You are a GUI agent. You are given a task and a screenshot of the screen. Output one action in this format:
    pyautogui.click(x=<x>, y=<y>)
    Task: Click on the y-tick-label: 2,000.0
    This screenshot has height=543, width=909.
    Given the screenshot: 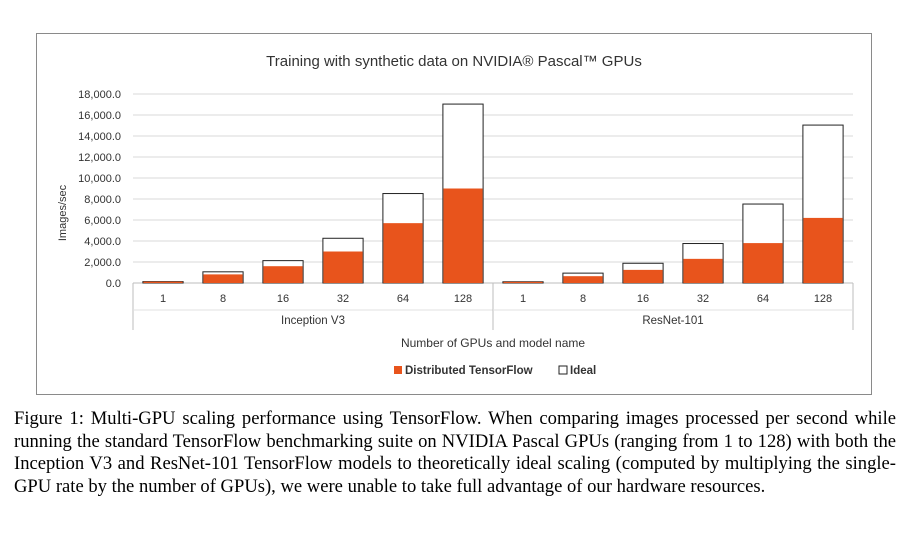 What is the action you would take?
    pyautogui.click(x=102, y=263)
    